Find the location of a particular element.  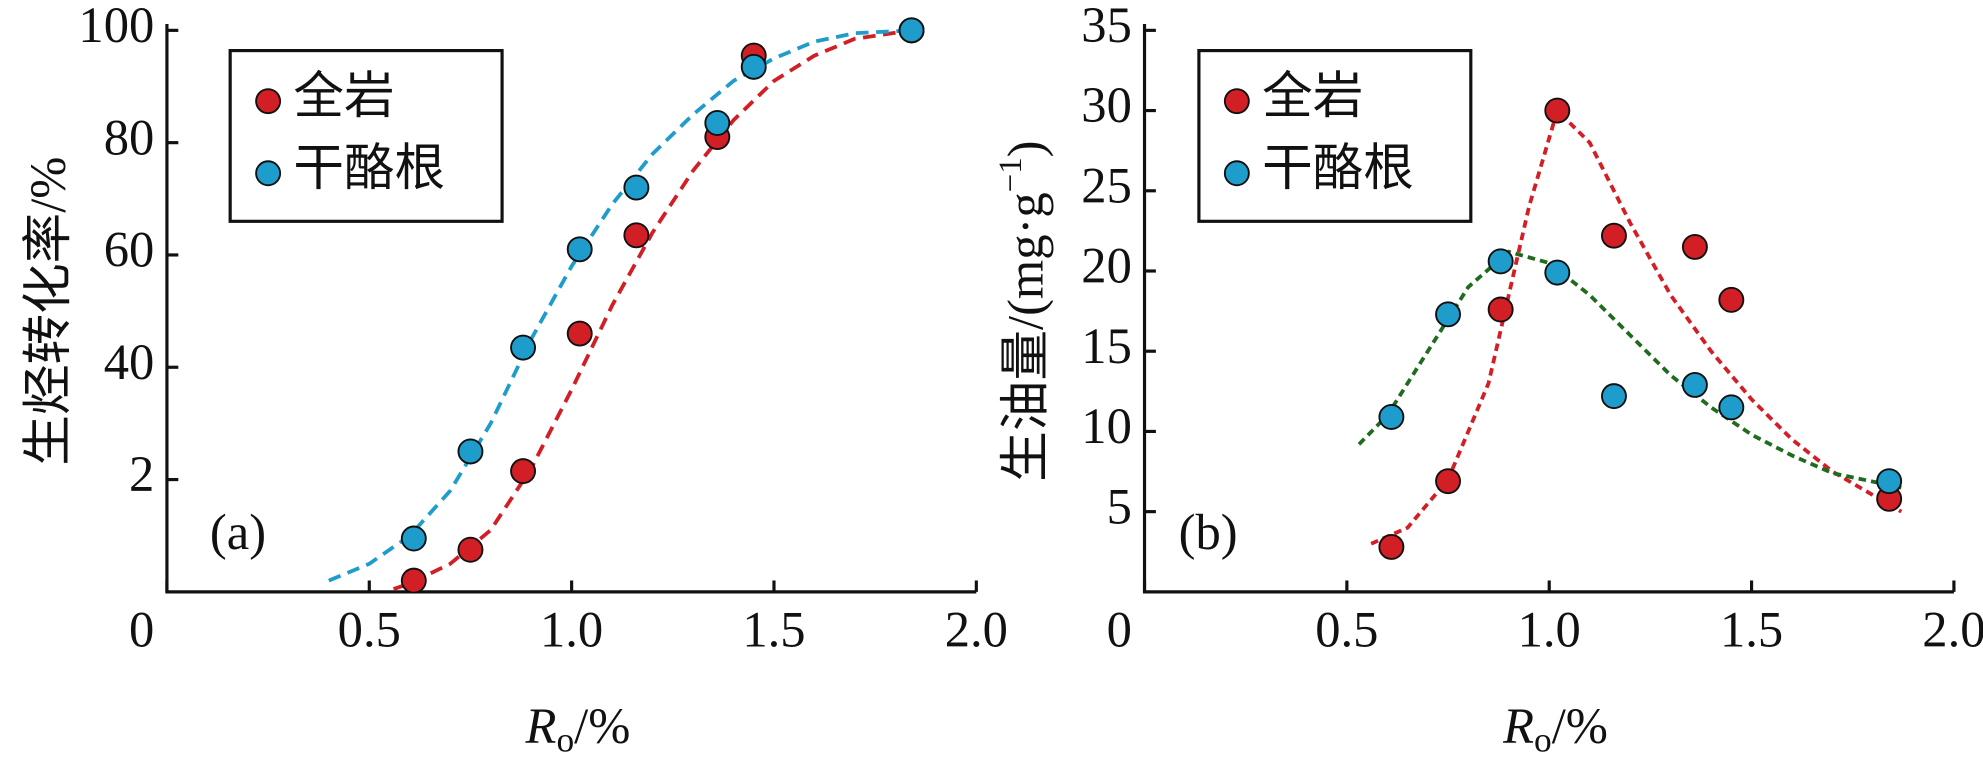

y-label-main: 生油量/(mg·g is located at coordinates (1025, 336).